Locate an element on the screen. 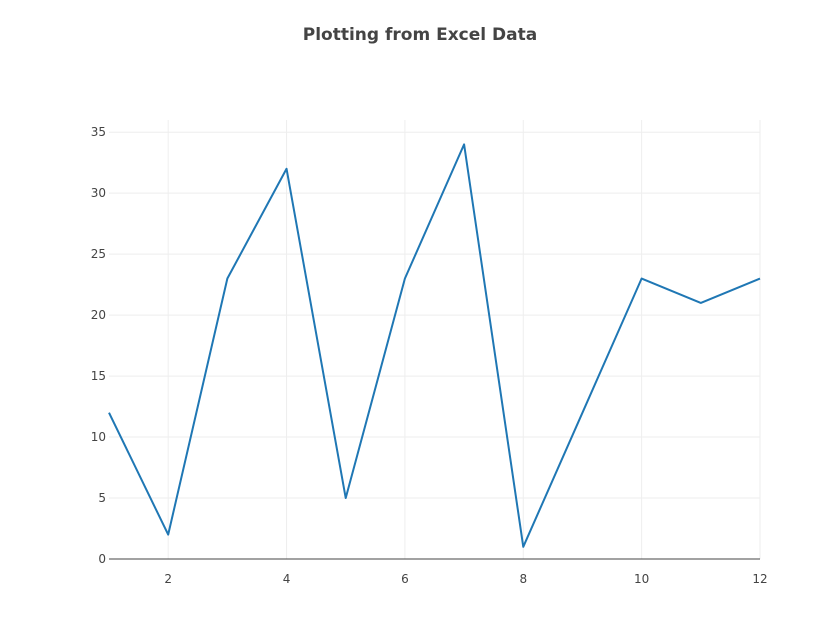  x-tick-label: 10 is located at coordinates (641, 579).